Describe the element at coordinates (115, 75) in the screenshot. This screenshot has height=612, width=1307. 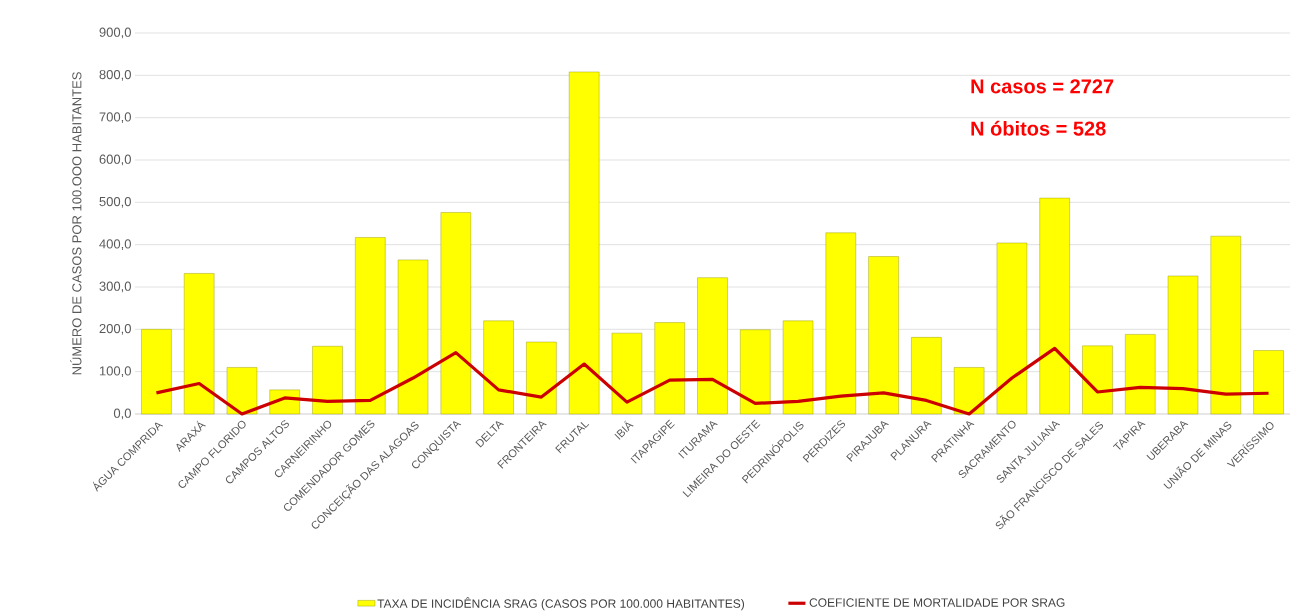
I see `y-tick-label: 800,0` at that location.